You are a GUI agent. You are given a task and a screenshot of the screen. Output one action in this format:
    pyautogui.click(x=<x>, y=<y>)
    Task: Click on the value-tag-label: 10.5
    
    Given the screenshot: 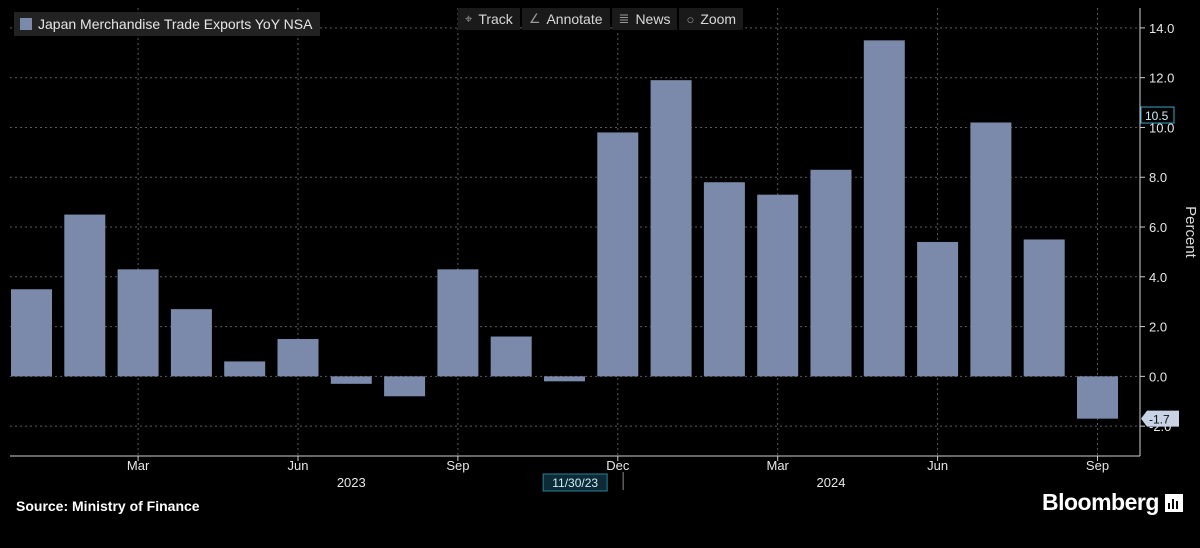 What is the action you would take?
    pyautogui.click(x=1157, y=116)
    